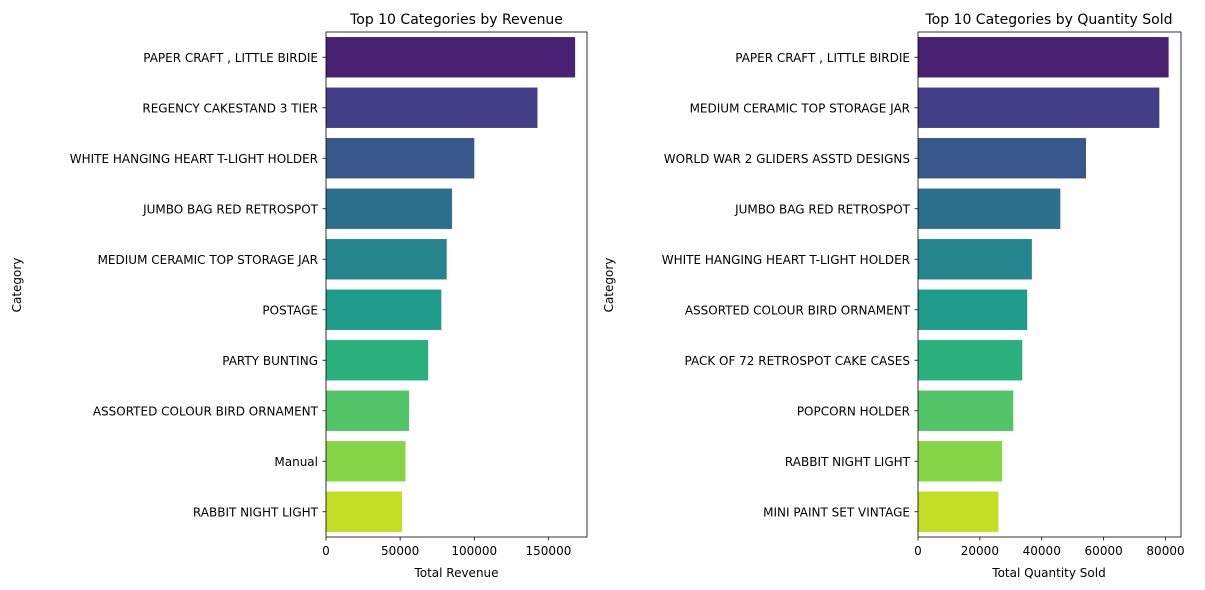 The height and width of the screenshot is (590, 1205). What do you see at coordinates (1048, 20) in the screenshot?
I see `quantity-chart-title: Top 10 Categories by Quantity Sold` at bounding box center [1048, 20].